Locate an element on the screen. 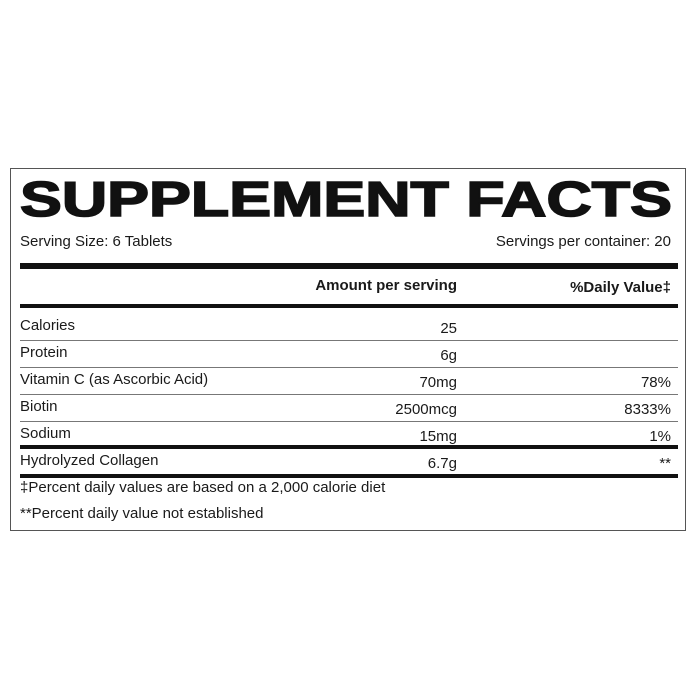  nutrient-daily-value: ** is located at coordinates (665, 463).